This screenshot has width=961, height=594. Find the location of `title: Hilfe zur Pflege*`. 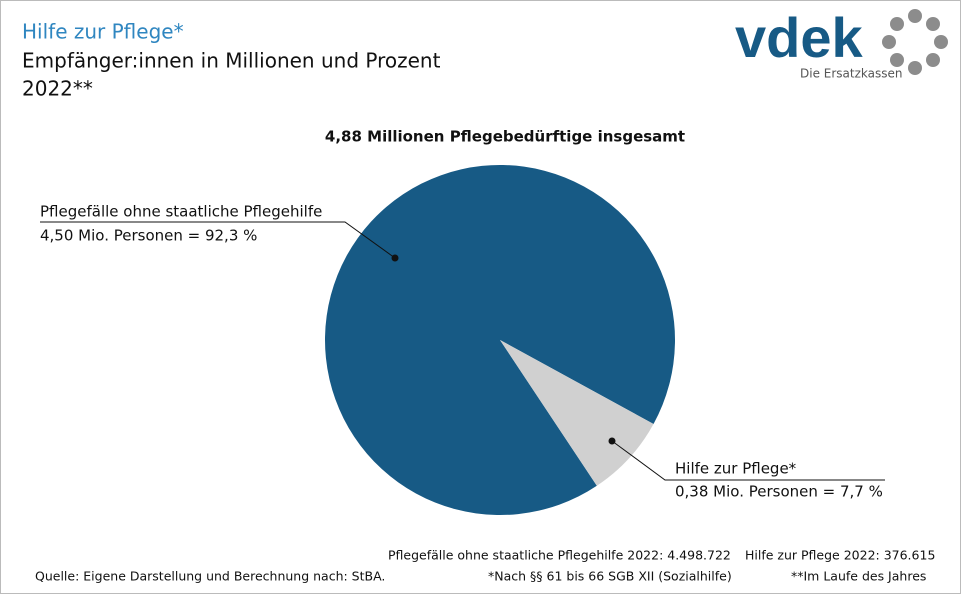

title: Hilfe zur Pflege* is located at coordinates (103, 32).